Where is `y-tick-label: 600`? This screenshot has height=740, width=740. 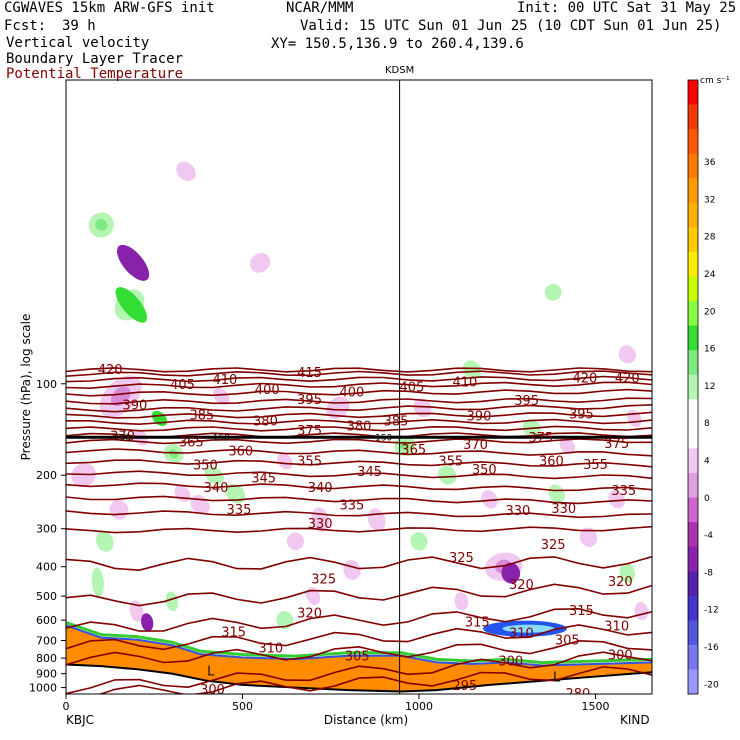 y-tick-label: 600 is located at coordinates (46, 620).